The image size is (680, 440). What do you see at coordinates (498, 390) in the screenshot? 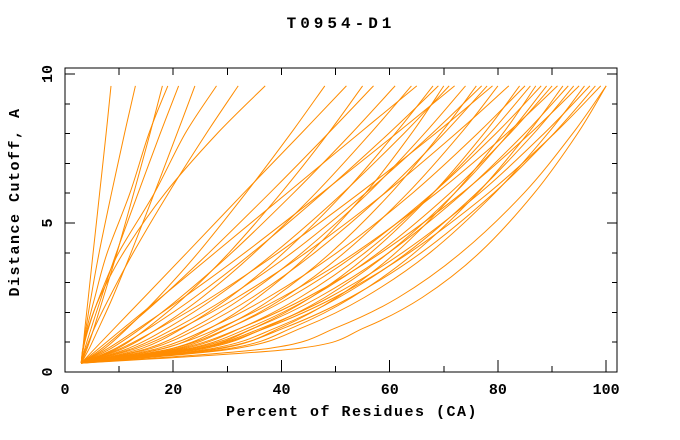
I see `x-tick-label: 80` at bounding box center [498, 390].